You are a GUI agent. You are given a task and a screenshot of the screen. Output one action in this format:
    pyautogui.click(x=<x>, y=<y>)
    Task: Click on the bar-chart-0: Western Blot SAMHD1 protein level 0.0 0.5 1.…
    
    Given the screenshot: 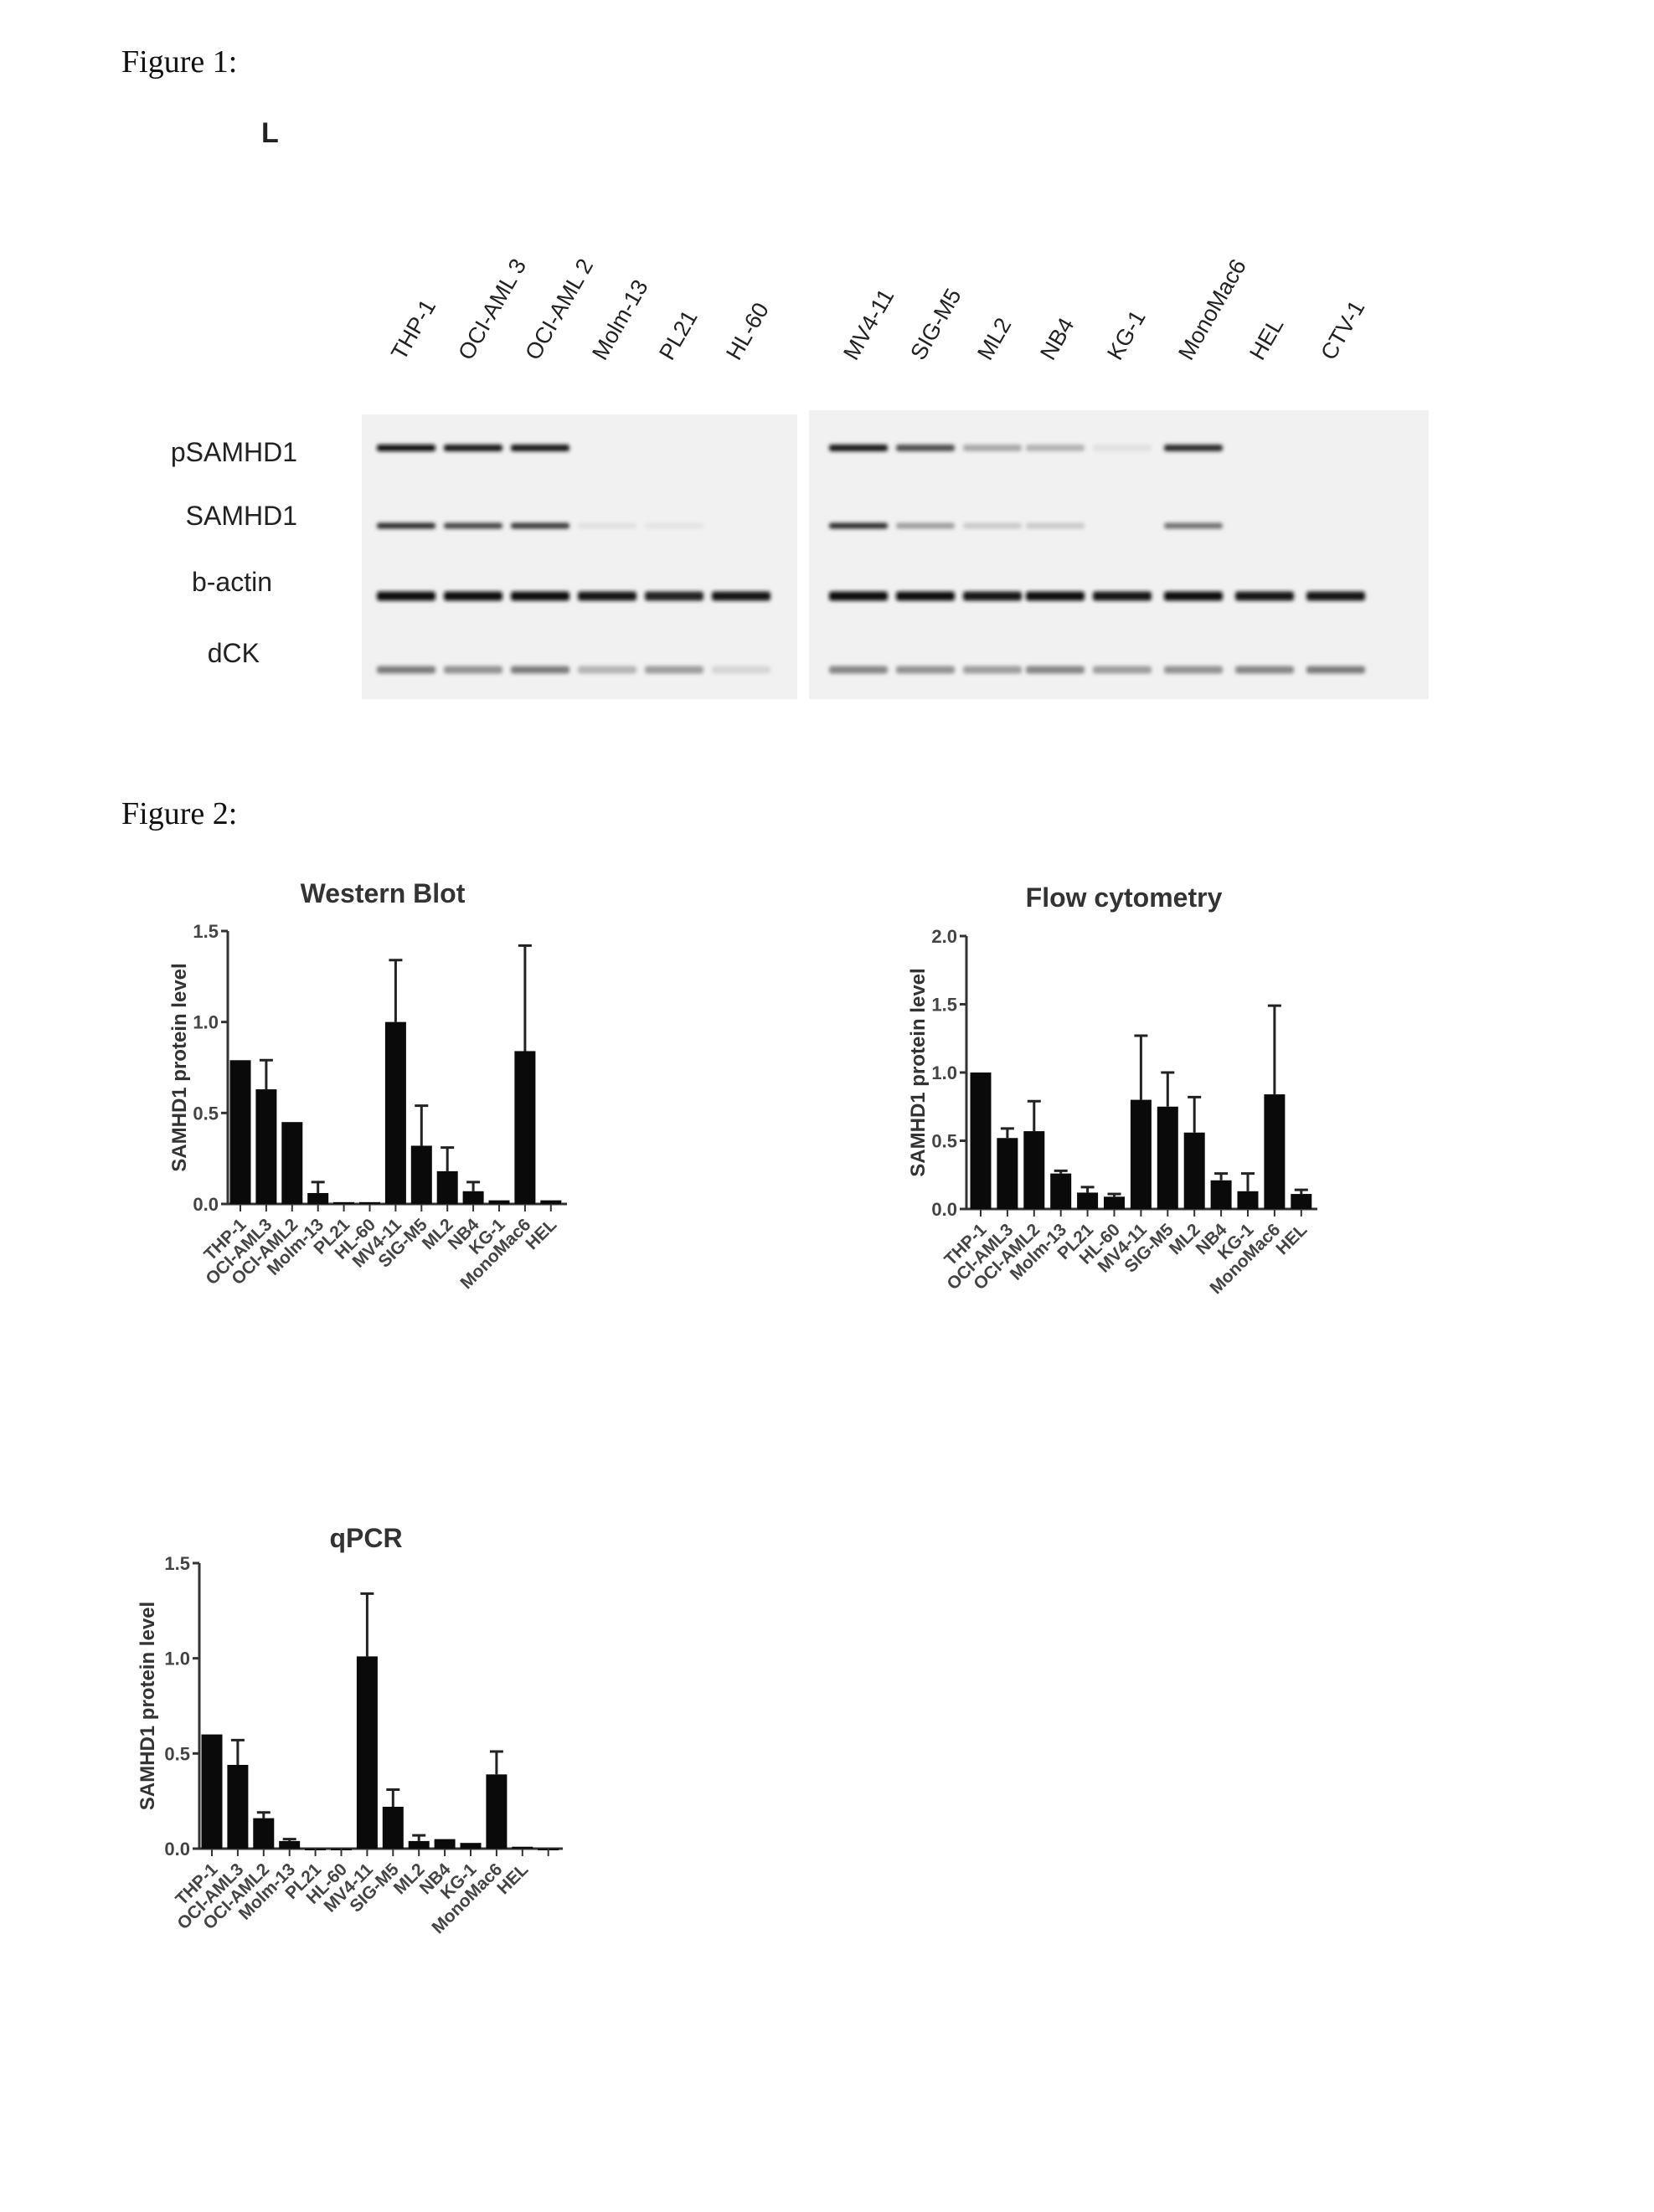 What is the action you would take?
    pyautogui.click(x=367, y=1085)
    